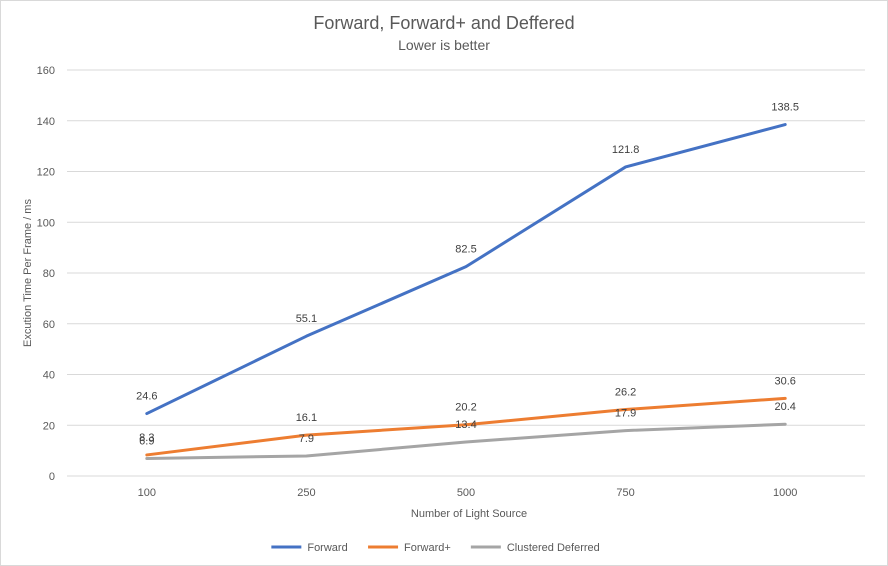  I want to click on data-label: 138.5, so click(785, 108).